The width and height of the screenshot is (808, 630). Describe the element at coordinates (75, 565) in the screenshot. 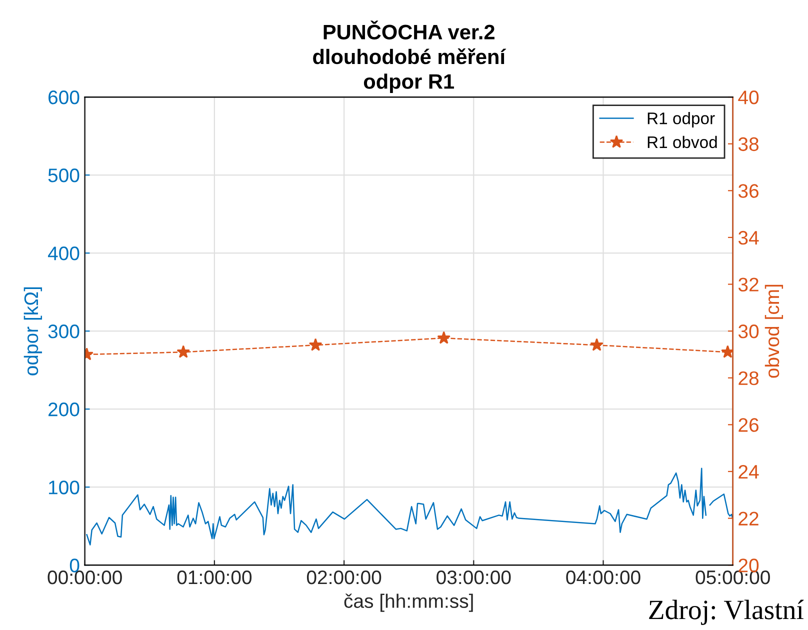

I see `y-tick-label: 0` at that location.